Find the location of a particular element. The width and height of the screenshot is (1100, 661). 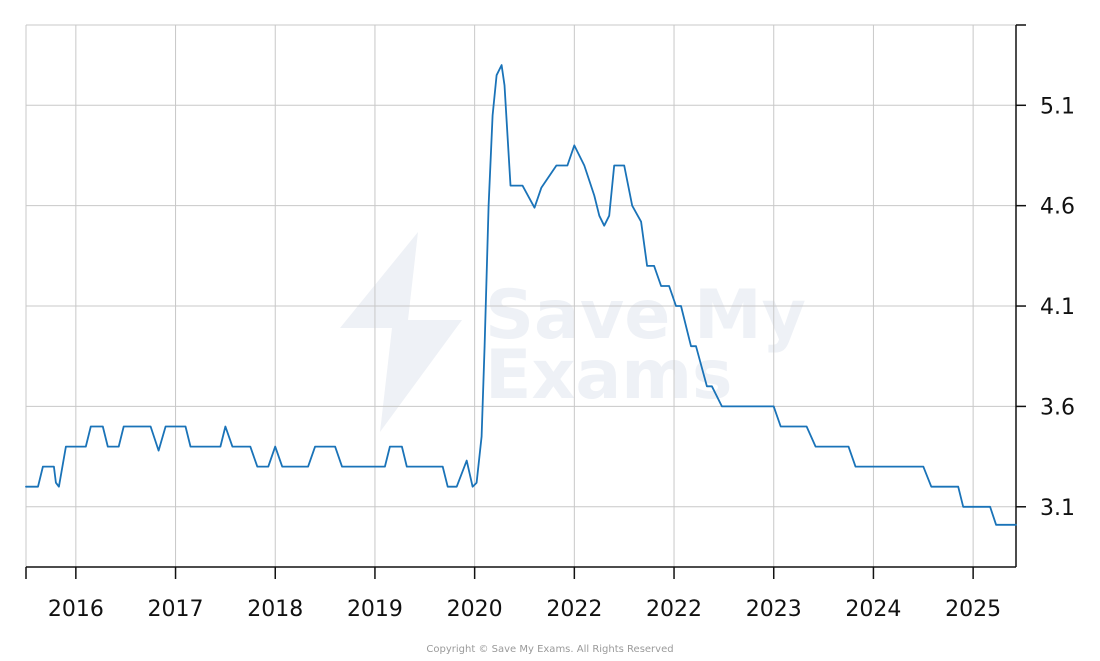

x-tick-label: 2018 is located at coordinates (275, 609).